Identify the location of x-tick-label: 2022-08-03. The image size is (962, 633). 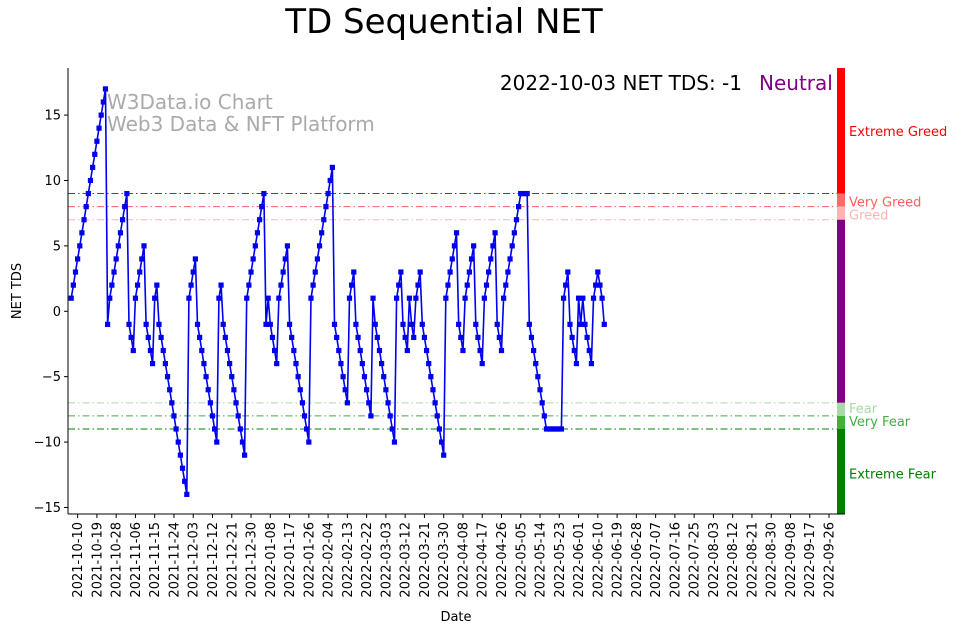
(714, 560).